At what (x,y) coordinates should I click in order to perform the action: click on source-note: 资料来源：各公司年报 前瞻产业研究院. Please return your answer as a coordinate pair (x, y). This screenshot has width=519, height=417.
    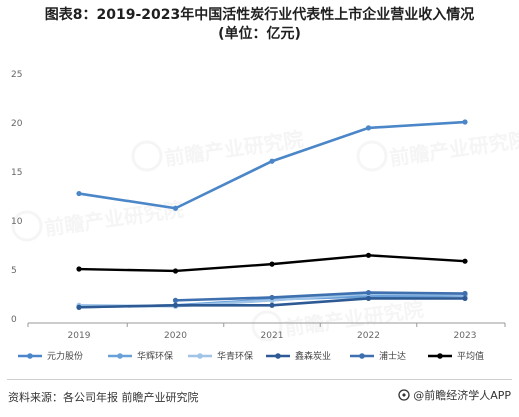
    Looking at the image, I should click on (103, 397).